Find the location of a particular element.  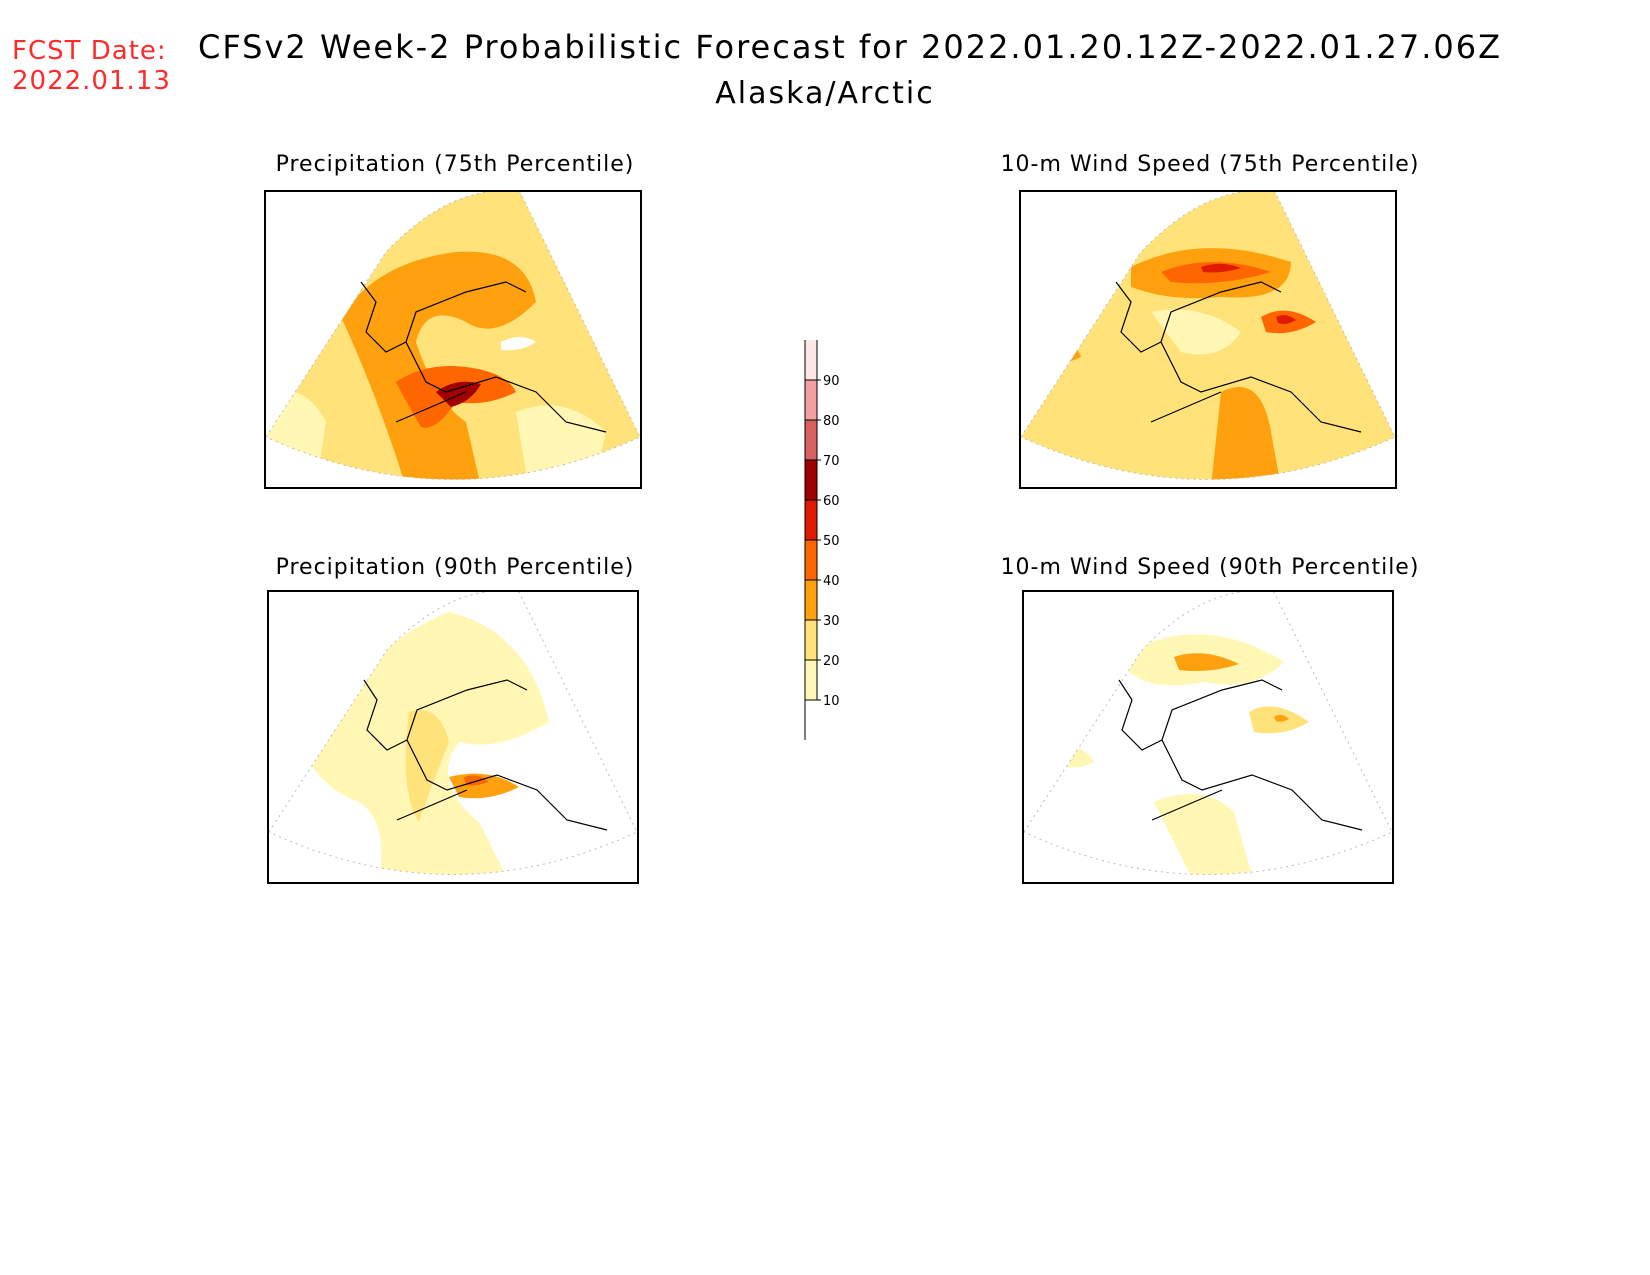

panel-title-wind90: 10-m Wind Speed (90th Percentile) is located at coordinates (1210, 567).